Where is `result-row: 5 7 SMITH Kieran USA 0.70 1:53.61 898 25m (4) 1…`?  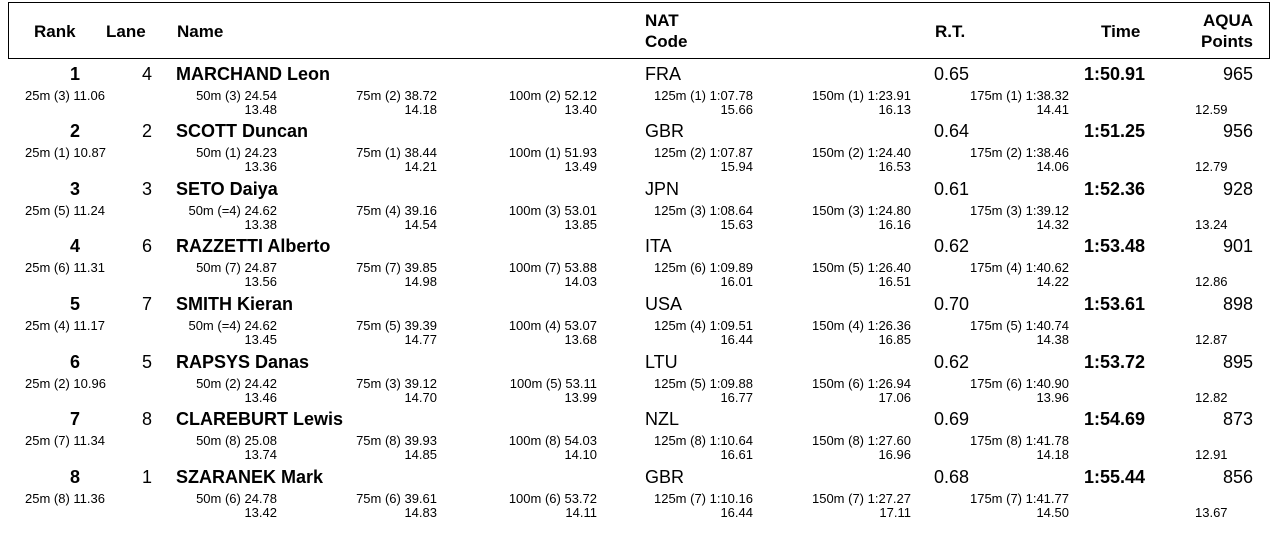 result-row: 5 7 SMITH Kieran USA 0.70 1:53.61 898 25m (4) 1… is located at coordinates (636, 323).